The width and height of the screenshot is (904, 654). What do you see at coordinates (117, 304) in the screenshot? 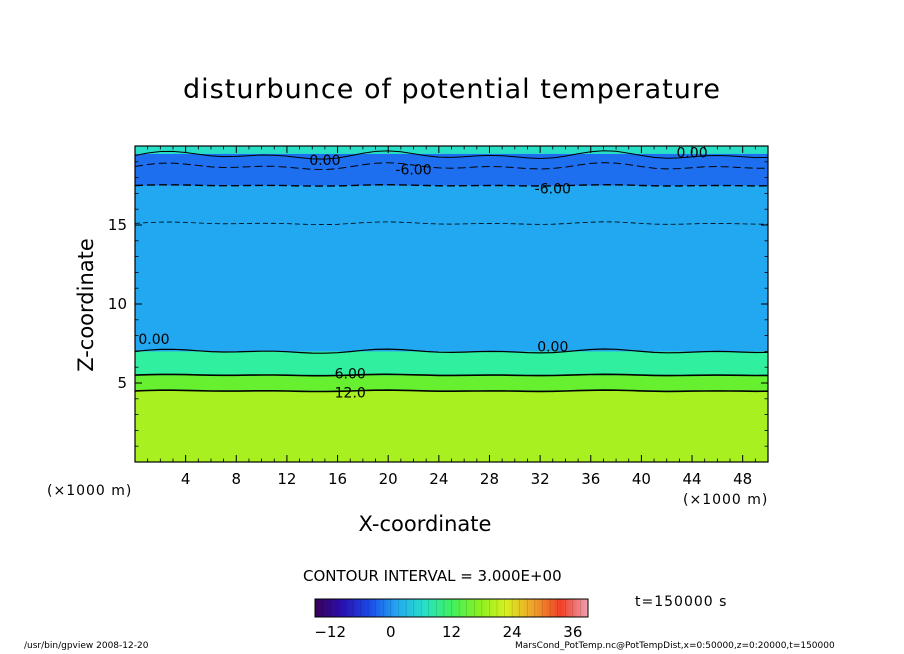
I see `y-tick-label-10: 10` at bounding box center [117, 304].